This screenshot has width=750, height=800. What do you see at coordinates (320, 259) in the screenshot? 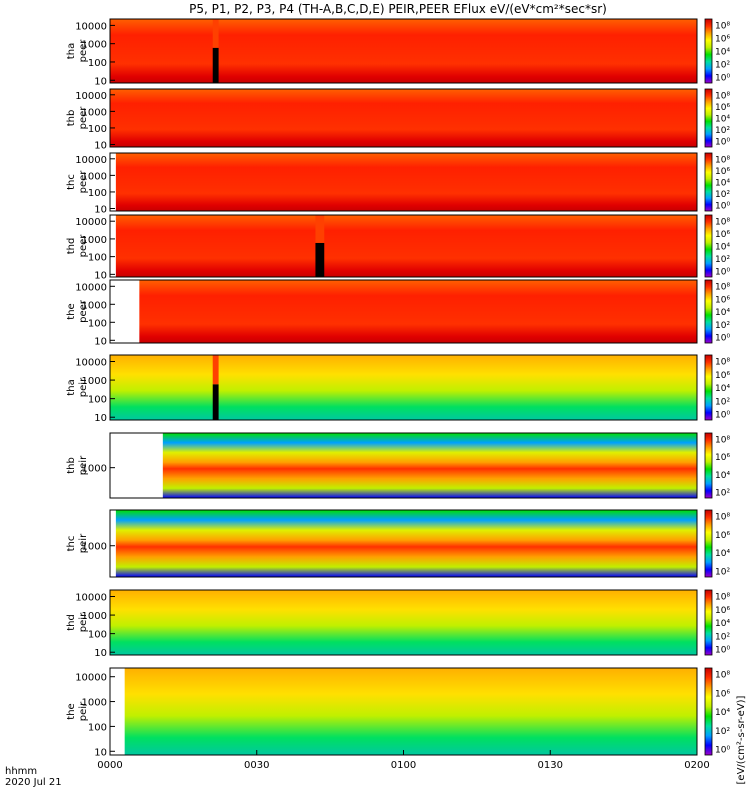
I see `gap-thd-peer` at bounding box center [320, 259].